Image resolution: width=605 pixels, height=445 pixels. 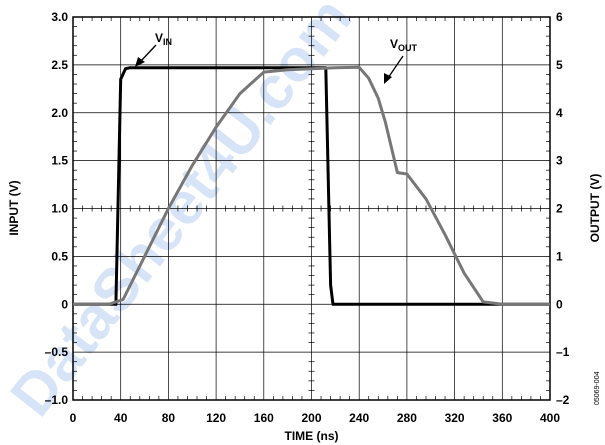 I want to click on y-right-tick-labels: 6 5 4 3 2 1 0 –1 –2, so click(x=563, y=208).